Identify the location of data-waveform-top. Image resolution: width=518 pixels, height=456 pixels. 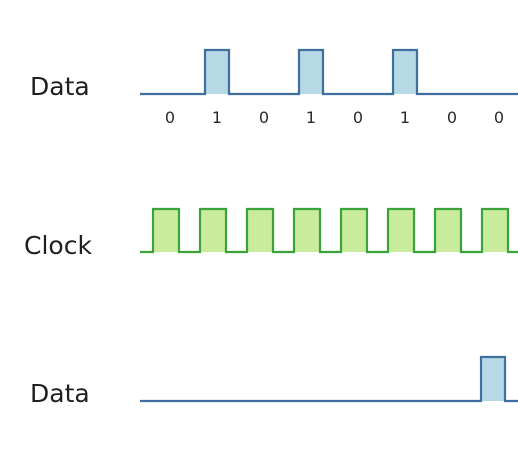
(329, 72).